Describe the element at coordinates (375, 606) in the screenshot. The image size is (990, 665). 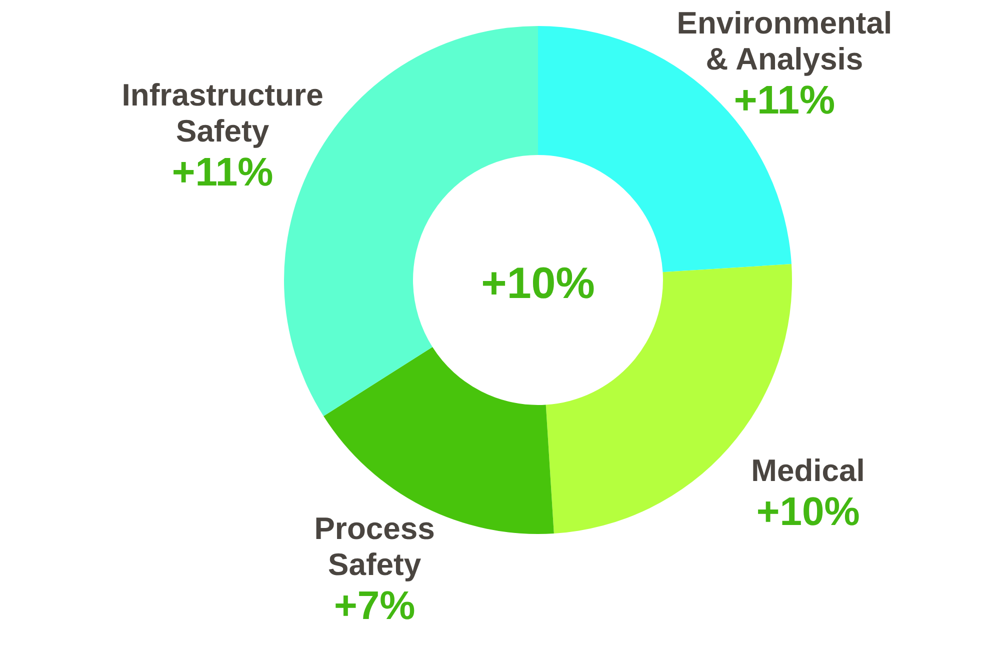
I see `text: +7%` at that location.